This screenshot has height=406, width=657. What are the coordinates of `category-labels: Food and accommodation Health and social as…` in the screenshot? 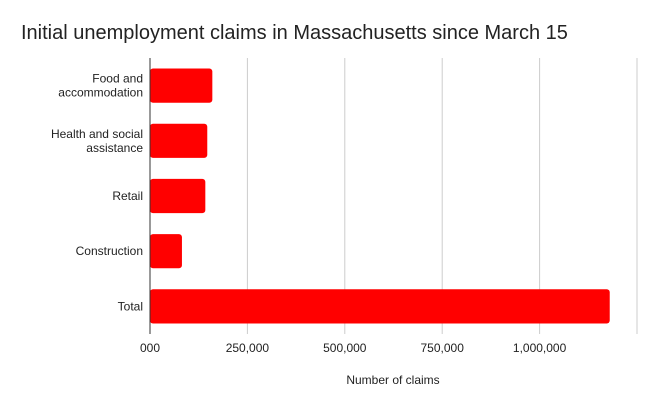 It's located at (97, 193).